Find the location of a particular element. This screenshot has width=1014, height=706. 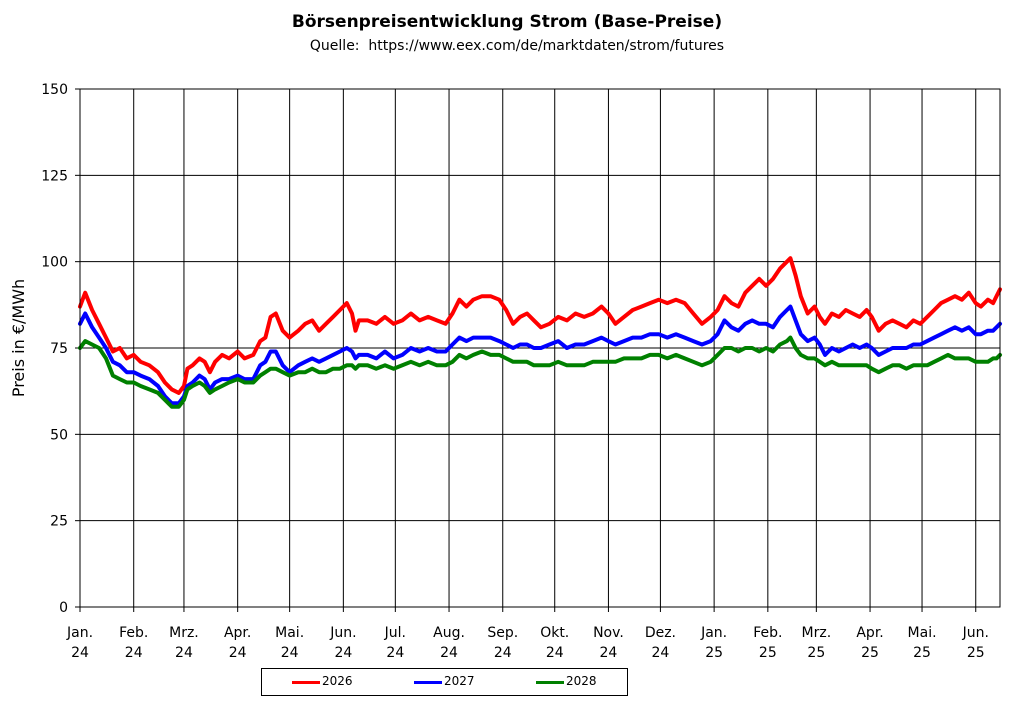

y-axis-label: Preis in €/MWh is located at coordinates (18, 338).